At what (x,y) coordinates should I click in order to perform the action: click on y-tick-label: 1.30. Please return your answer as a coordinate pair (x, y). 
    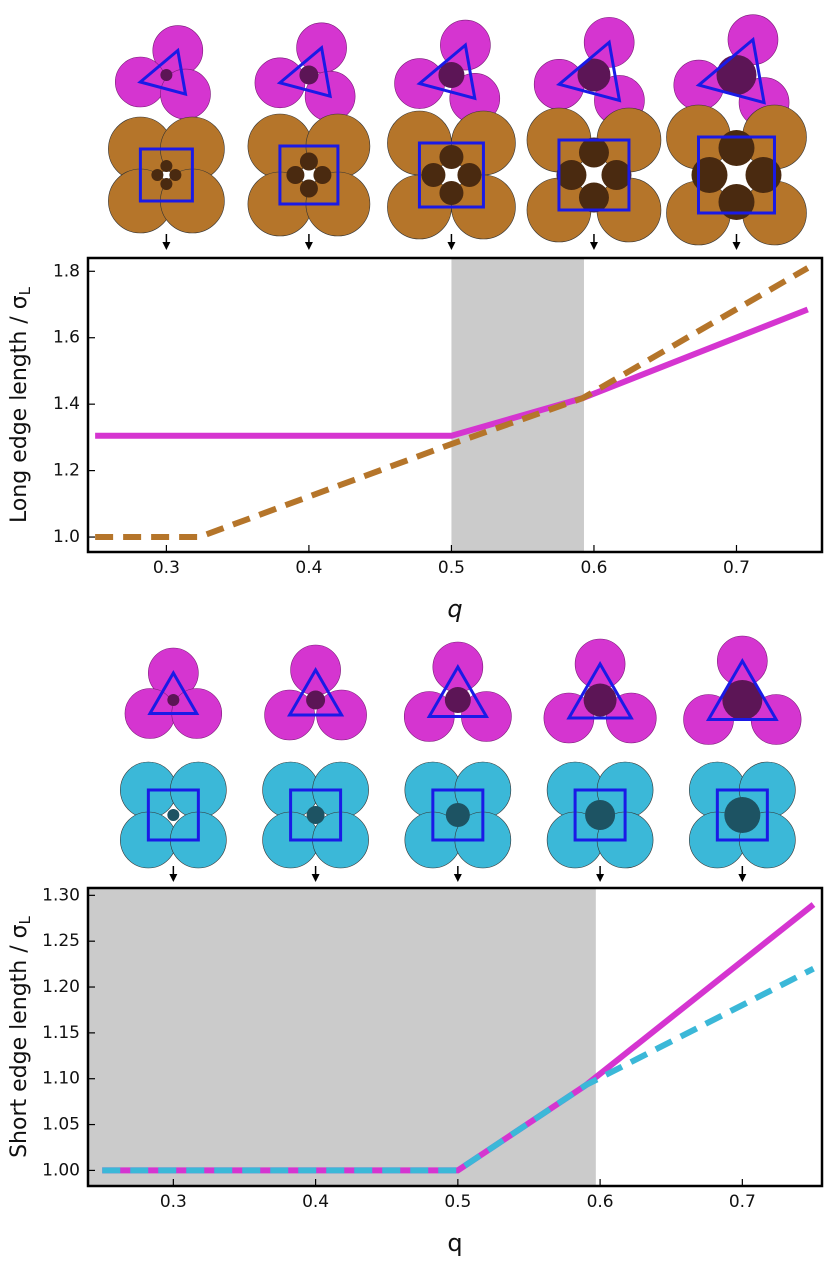
    Looking at the image, I should click on (61, 895).